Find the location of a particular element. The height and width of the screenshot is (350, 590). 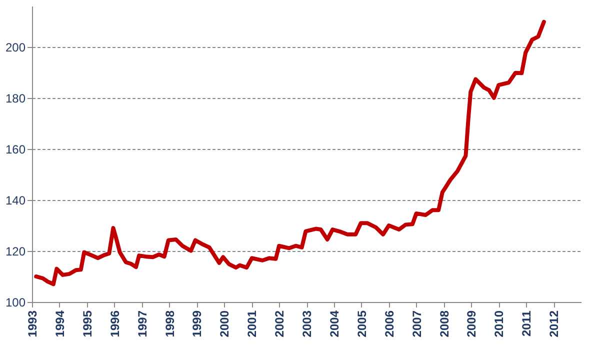

x-tick-label: 1997 is located at coordinates (142, 324).